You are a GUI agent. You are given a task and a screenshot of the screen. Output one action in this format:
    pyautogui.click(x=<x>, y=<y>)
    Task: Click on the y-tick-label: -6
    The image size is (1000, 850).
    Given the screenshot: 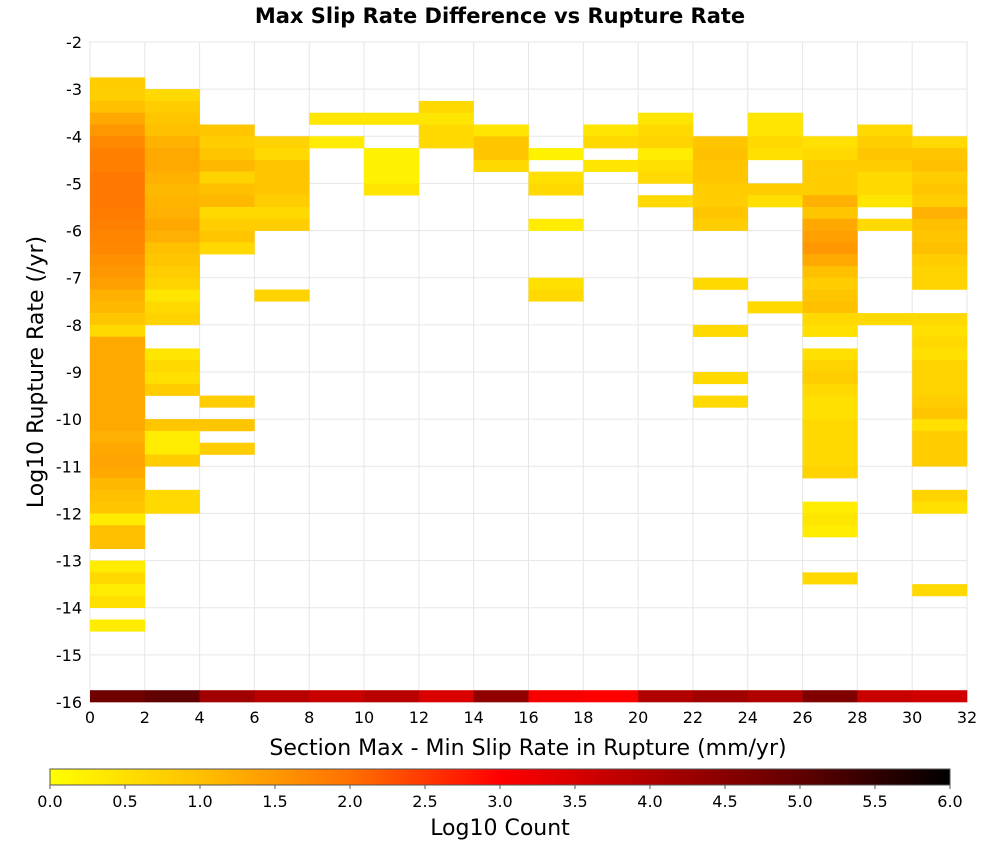 What is the action you would take?
    pyautogui.click(x=74, y=231)
    